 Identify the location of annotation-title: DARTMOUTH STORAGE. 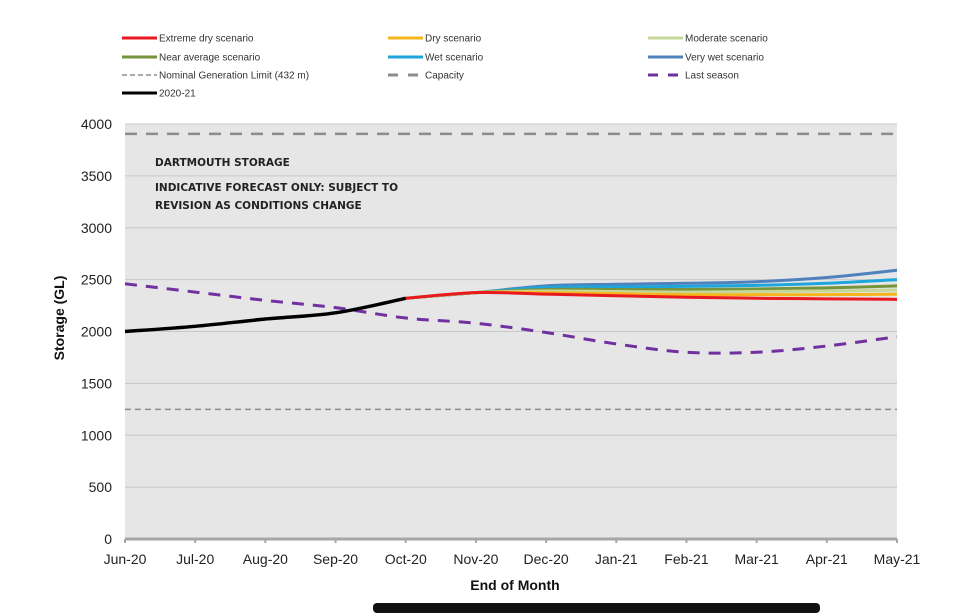
(222, 163).